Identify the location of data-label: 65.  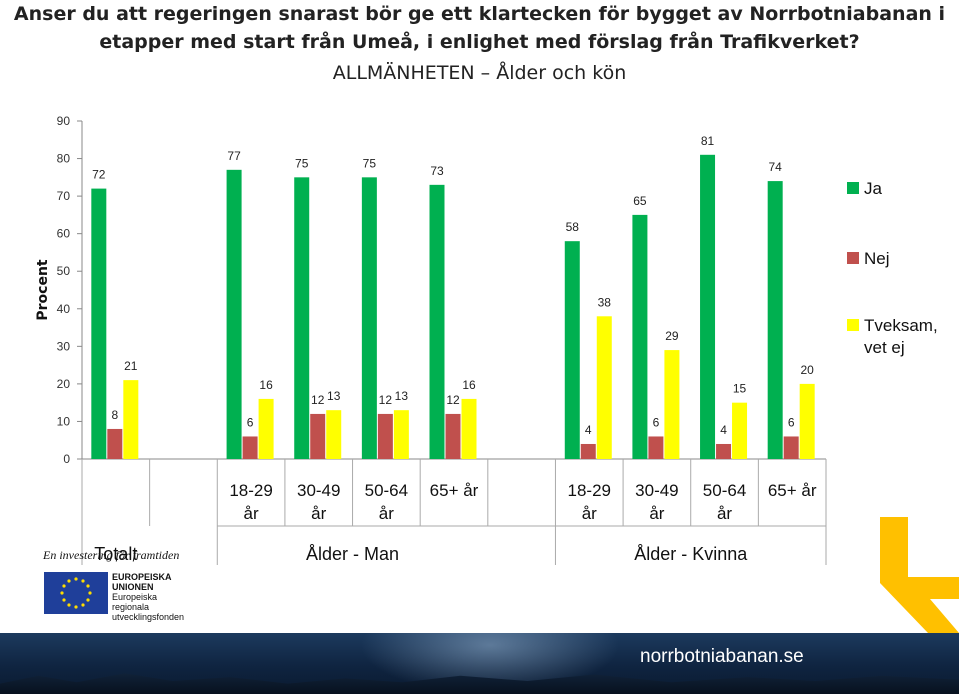
(640, 201).